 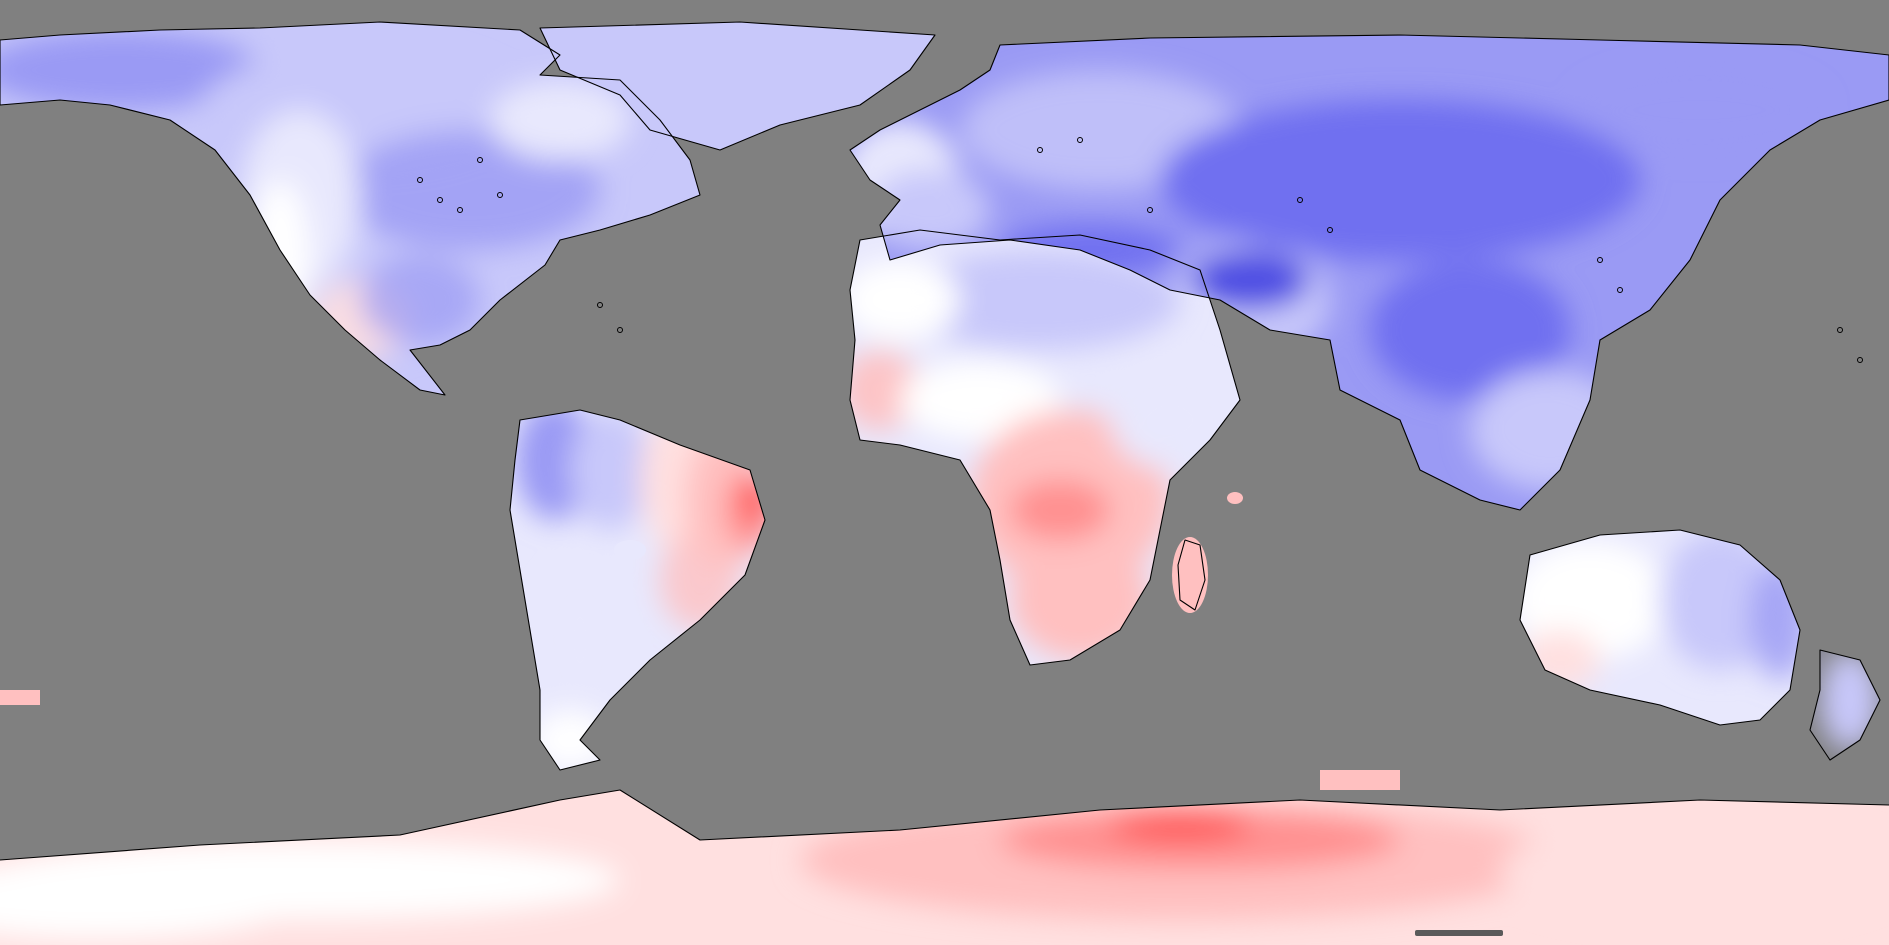 I want to click on new-zealand-coastline, so click(x=1845, y=705).